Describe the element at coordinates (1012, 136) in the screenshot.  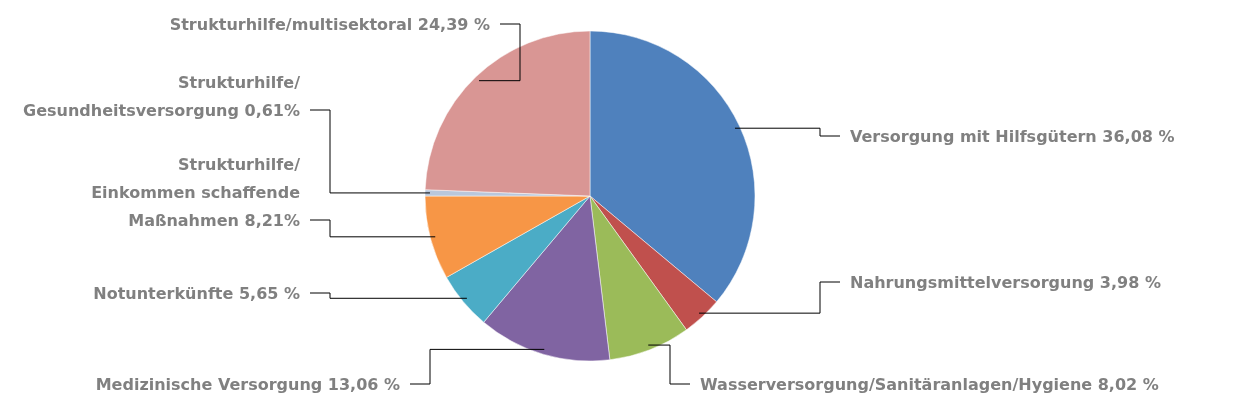
I see `slice-label: Versorgung mit Hilfsgütern 36,08 %` at that location.